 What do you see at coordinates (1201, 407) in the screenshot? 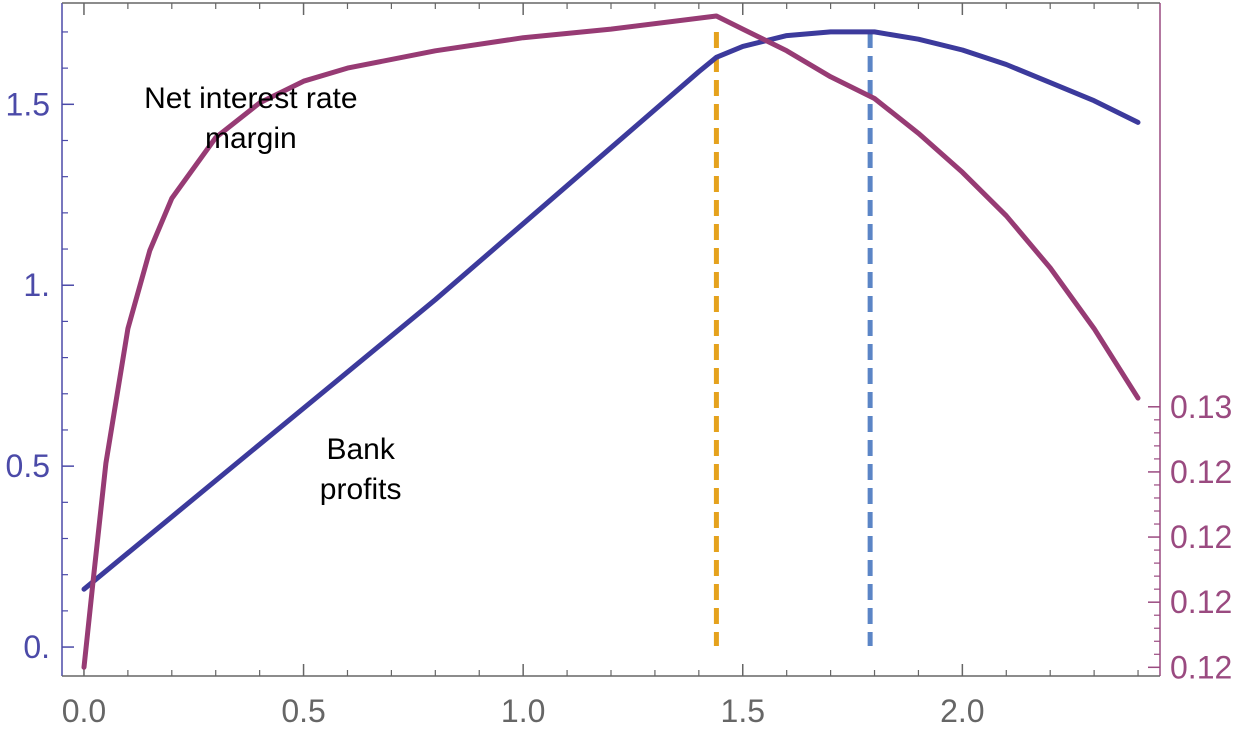
I see `y-right-tick-label: 0.13` at bounding box center [1201, 407].